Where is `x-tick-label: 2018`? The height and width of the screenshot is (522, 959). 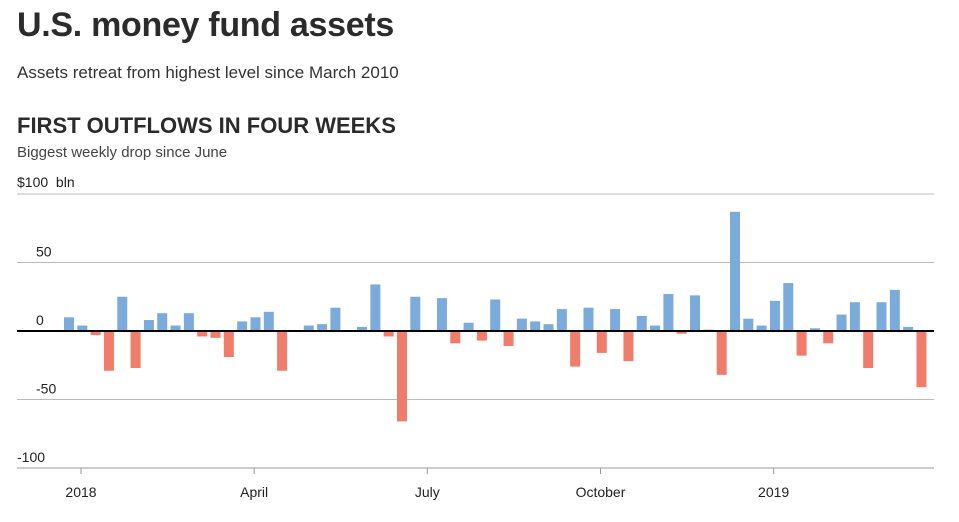 x-tick-label: 2018 is located at coordinates (80, 492).